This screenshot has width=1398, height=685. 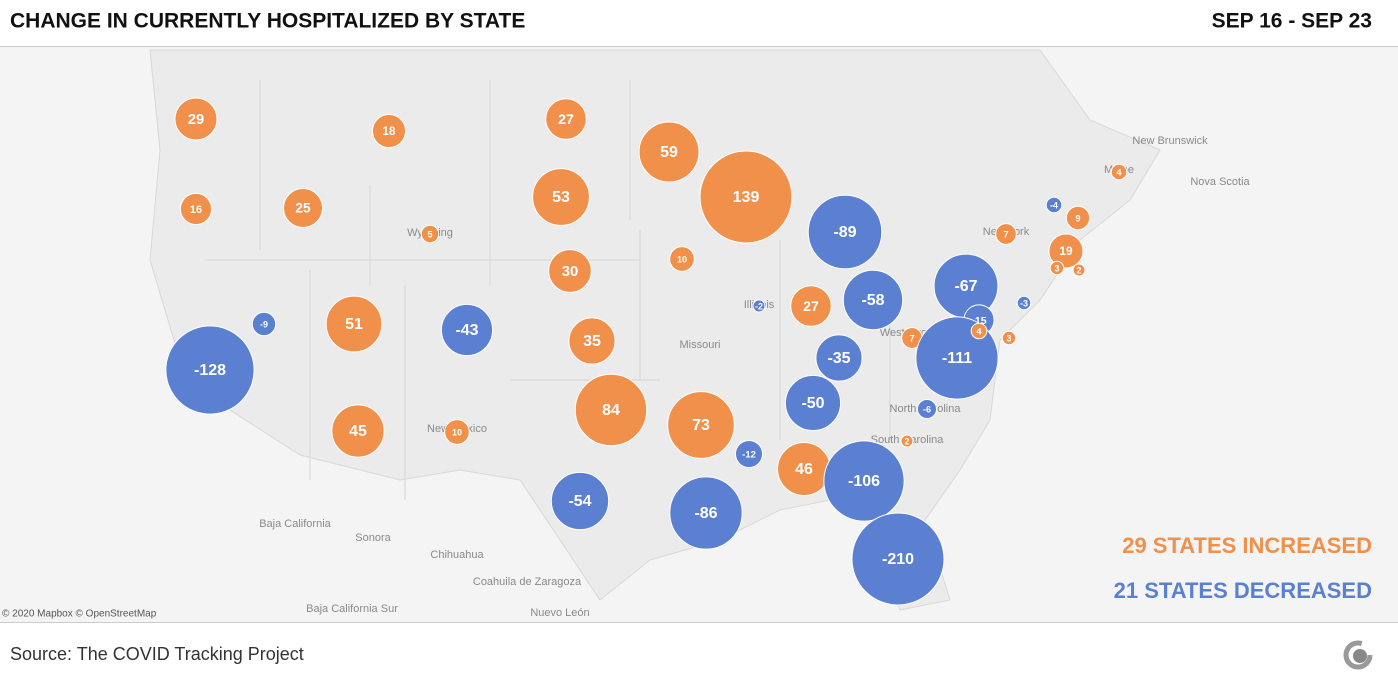 I want to click on bubble-label: 19, so click(x=1066, y=251).